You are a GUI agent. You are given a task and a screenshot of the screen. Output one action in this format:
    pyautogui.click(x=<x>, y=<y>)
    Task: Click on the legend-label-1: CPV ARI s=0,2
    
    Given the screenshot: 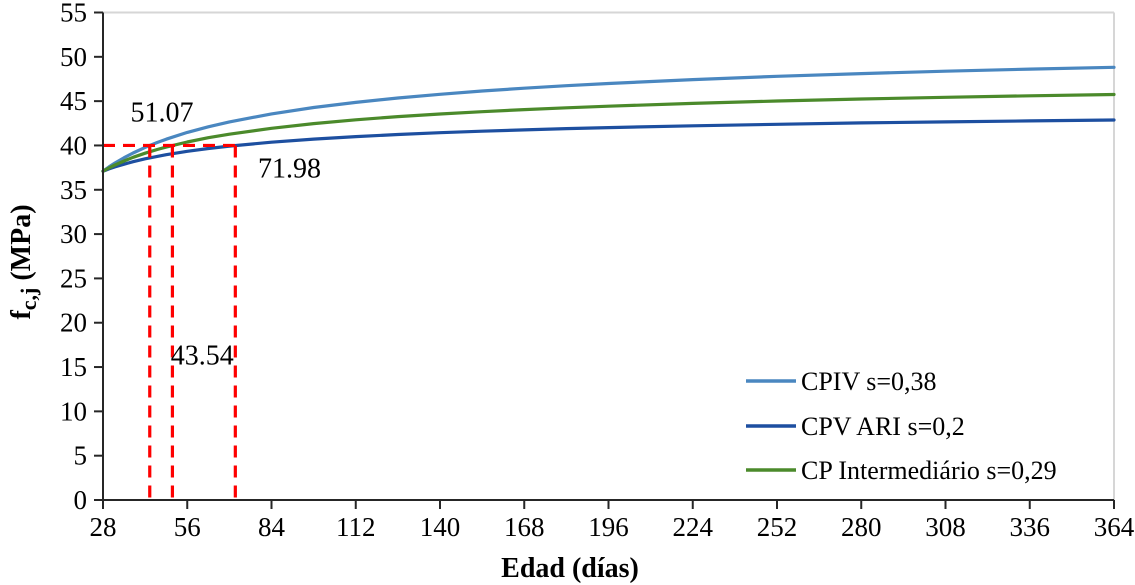 What is the action you would take?
    pyautogui.click(x=883, y=426)
    